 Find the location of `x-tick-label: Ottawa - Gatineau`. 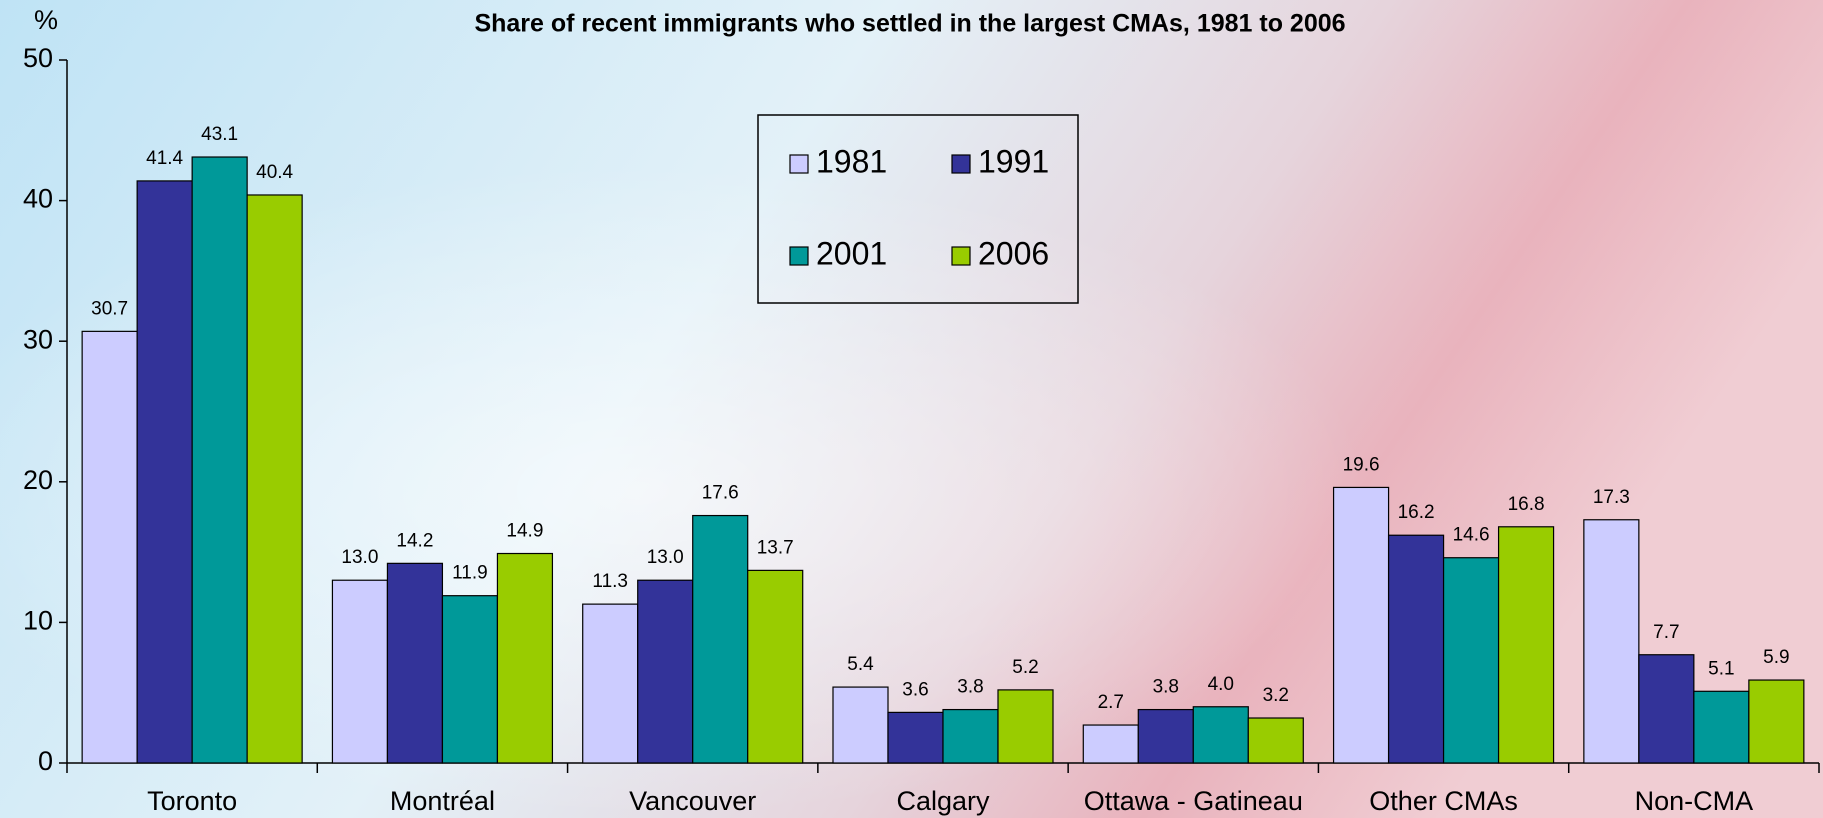

x-tick-label: Ottawa - Gatineau is located at coordinates (1193, 801).